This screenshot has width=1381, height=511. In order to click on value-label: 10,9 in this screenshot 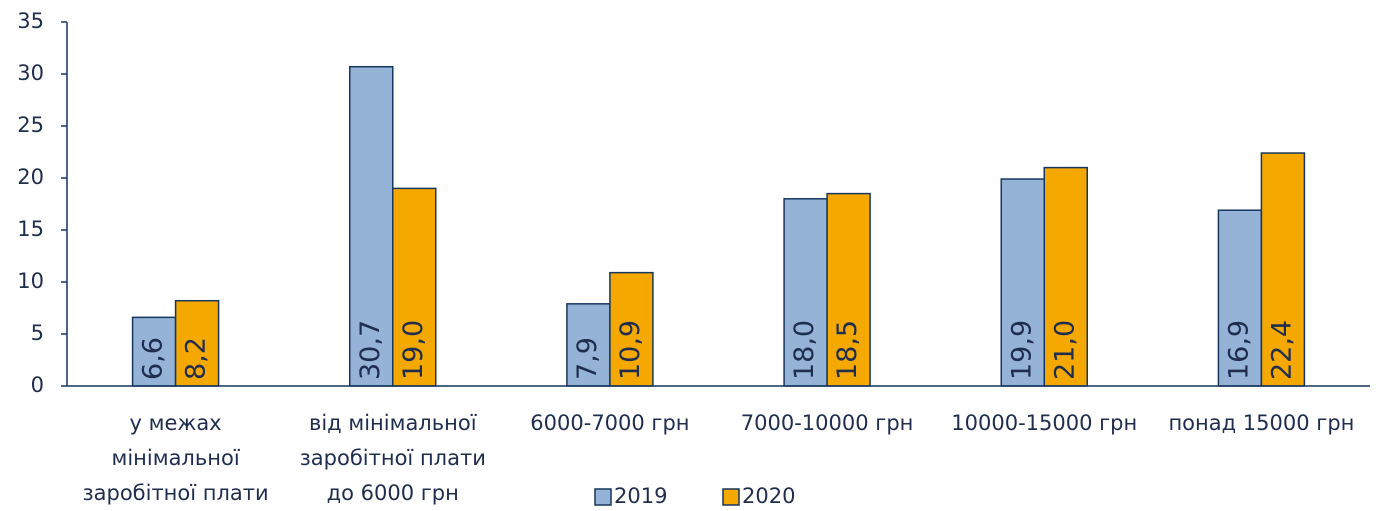, I will do `click(630, 350)`.